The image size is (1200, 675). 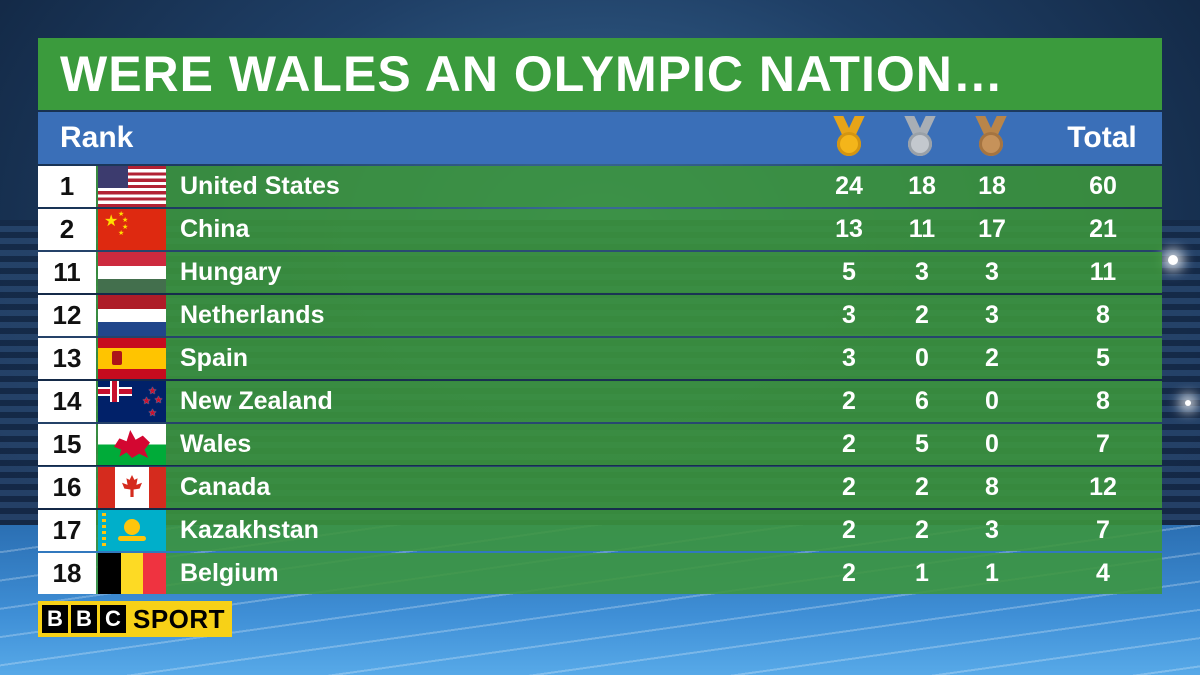 I want to click on rank-cell: 14, so click(x=67, y=401).